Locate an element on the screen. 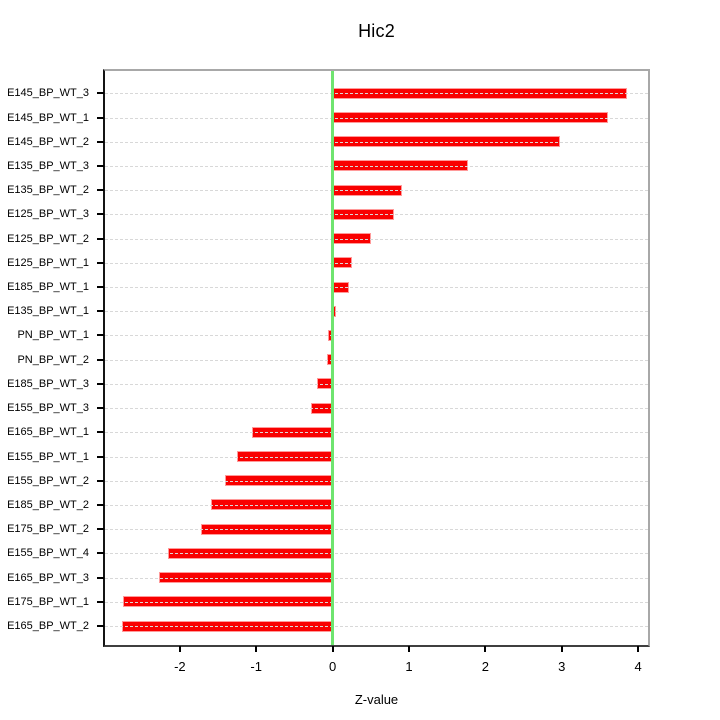 The image size is (720, 720). x-tick-label: -2 is located at coordinates (180, 666).